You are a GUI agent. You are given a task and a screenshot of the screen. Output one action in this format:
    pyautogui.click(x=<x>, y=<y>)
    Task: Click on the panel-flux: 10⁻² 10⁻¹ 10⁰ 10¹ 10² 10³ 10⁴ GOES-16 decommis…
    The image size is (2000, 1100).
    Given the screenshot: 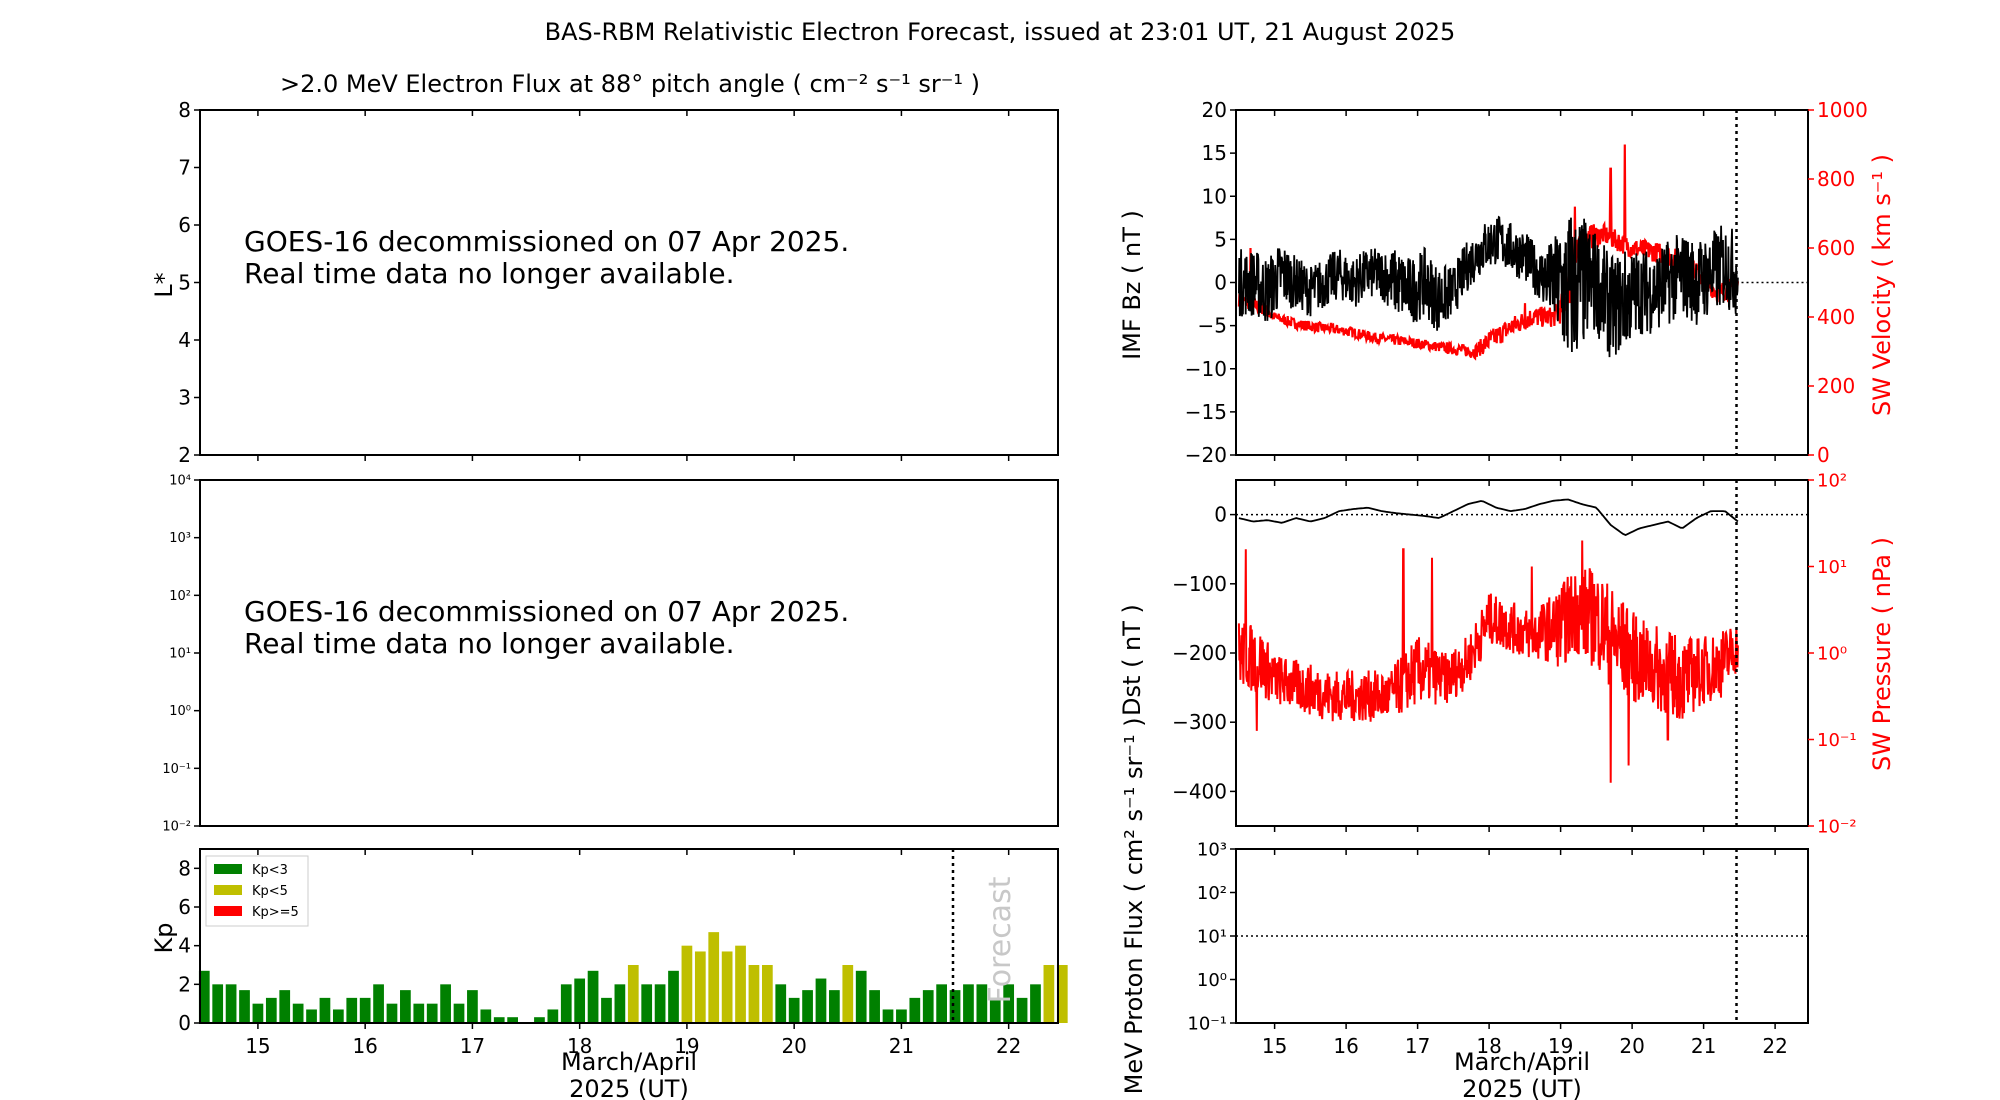 What is the action you would take?
    pyautogui.click(x=610, y=654)
    